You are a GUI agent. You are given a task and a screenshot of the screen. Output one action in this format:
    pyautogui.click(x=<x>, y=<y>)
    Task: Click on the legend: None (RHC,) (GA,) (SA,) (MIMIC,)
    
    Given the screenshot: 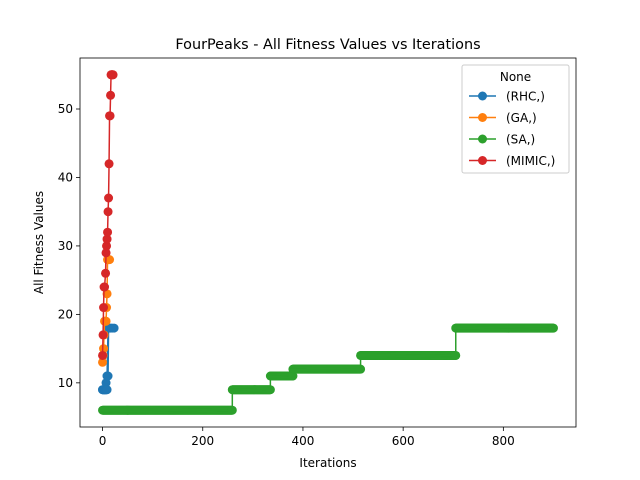 What is the action you would take?
    pyautogui.click(x=515, y=119)
    